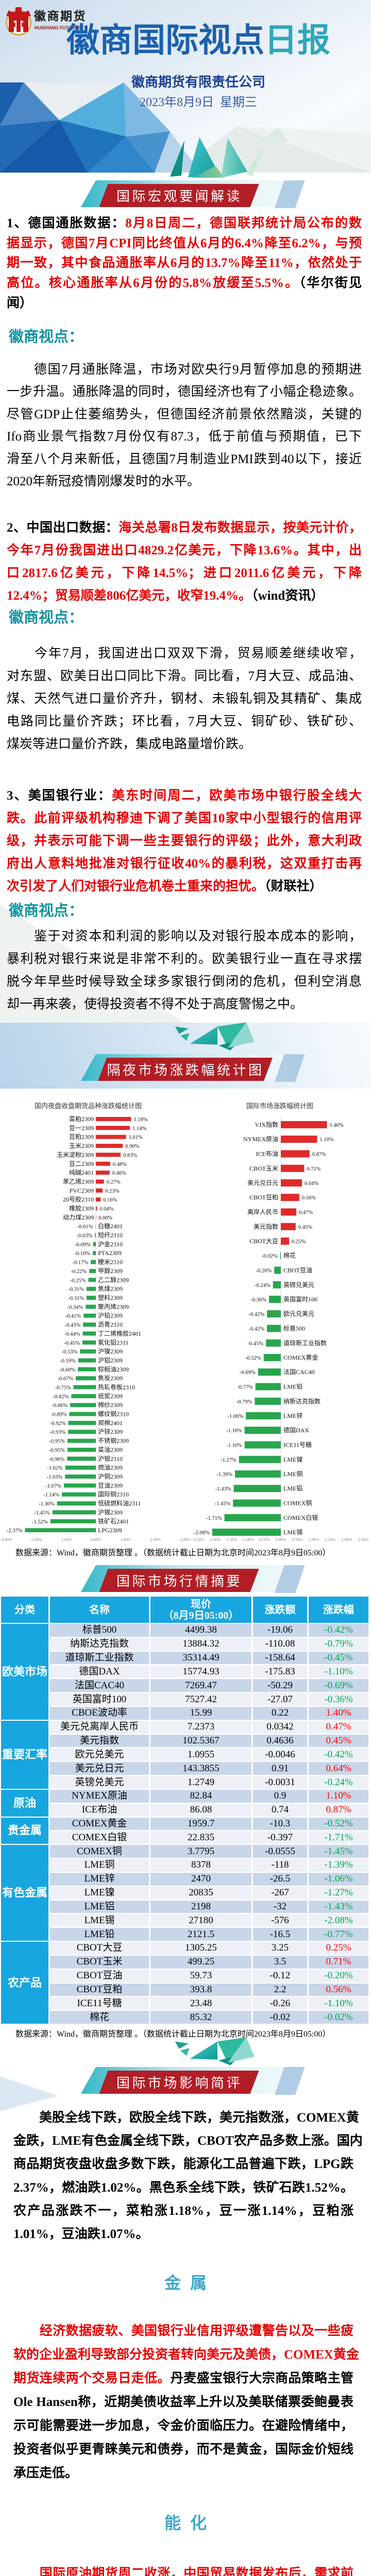  What do you see at coordinates (61, 1397) in the screenshot?
I see `svg-text: -0.82%` at bounding box center [61, 1397].